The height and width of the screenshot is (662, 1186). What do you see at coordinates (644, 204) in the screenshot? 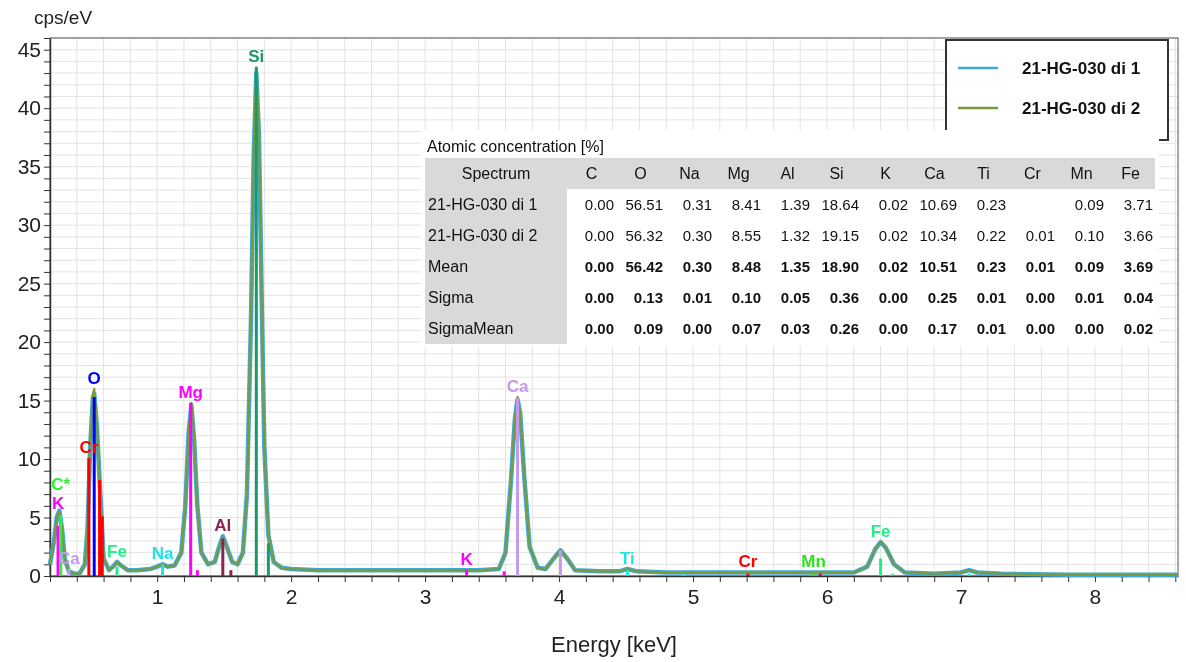
I see `data-label: 56.51` at bounding box center [644, 204].